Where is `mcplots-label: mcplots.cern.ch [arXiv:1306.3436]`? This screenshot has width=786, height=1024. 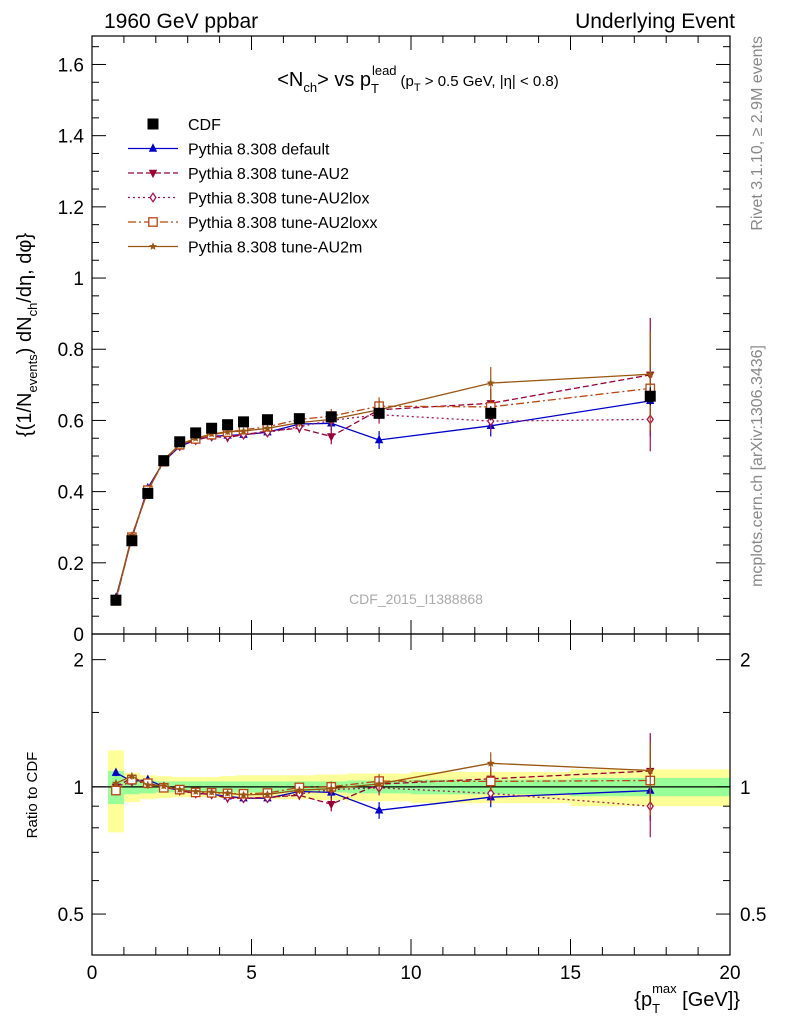 mcplots-label: mcplots.cern.ch [arXiv:1306.3436] is located at coordinates (757, 466).